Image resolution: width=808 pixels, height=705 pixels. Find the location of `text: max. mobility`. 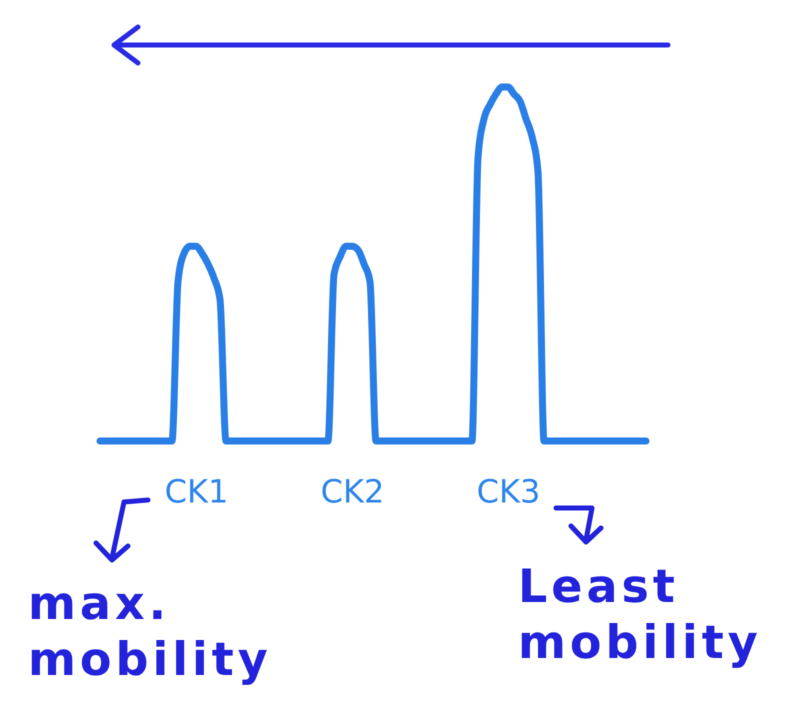

text: max. mobility is located at coordinates (150, 631).